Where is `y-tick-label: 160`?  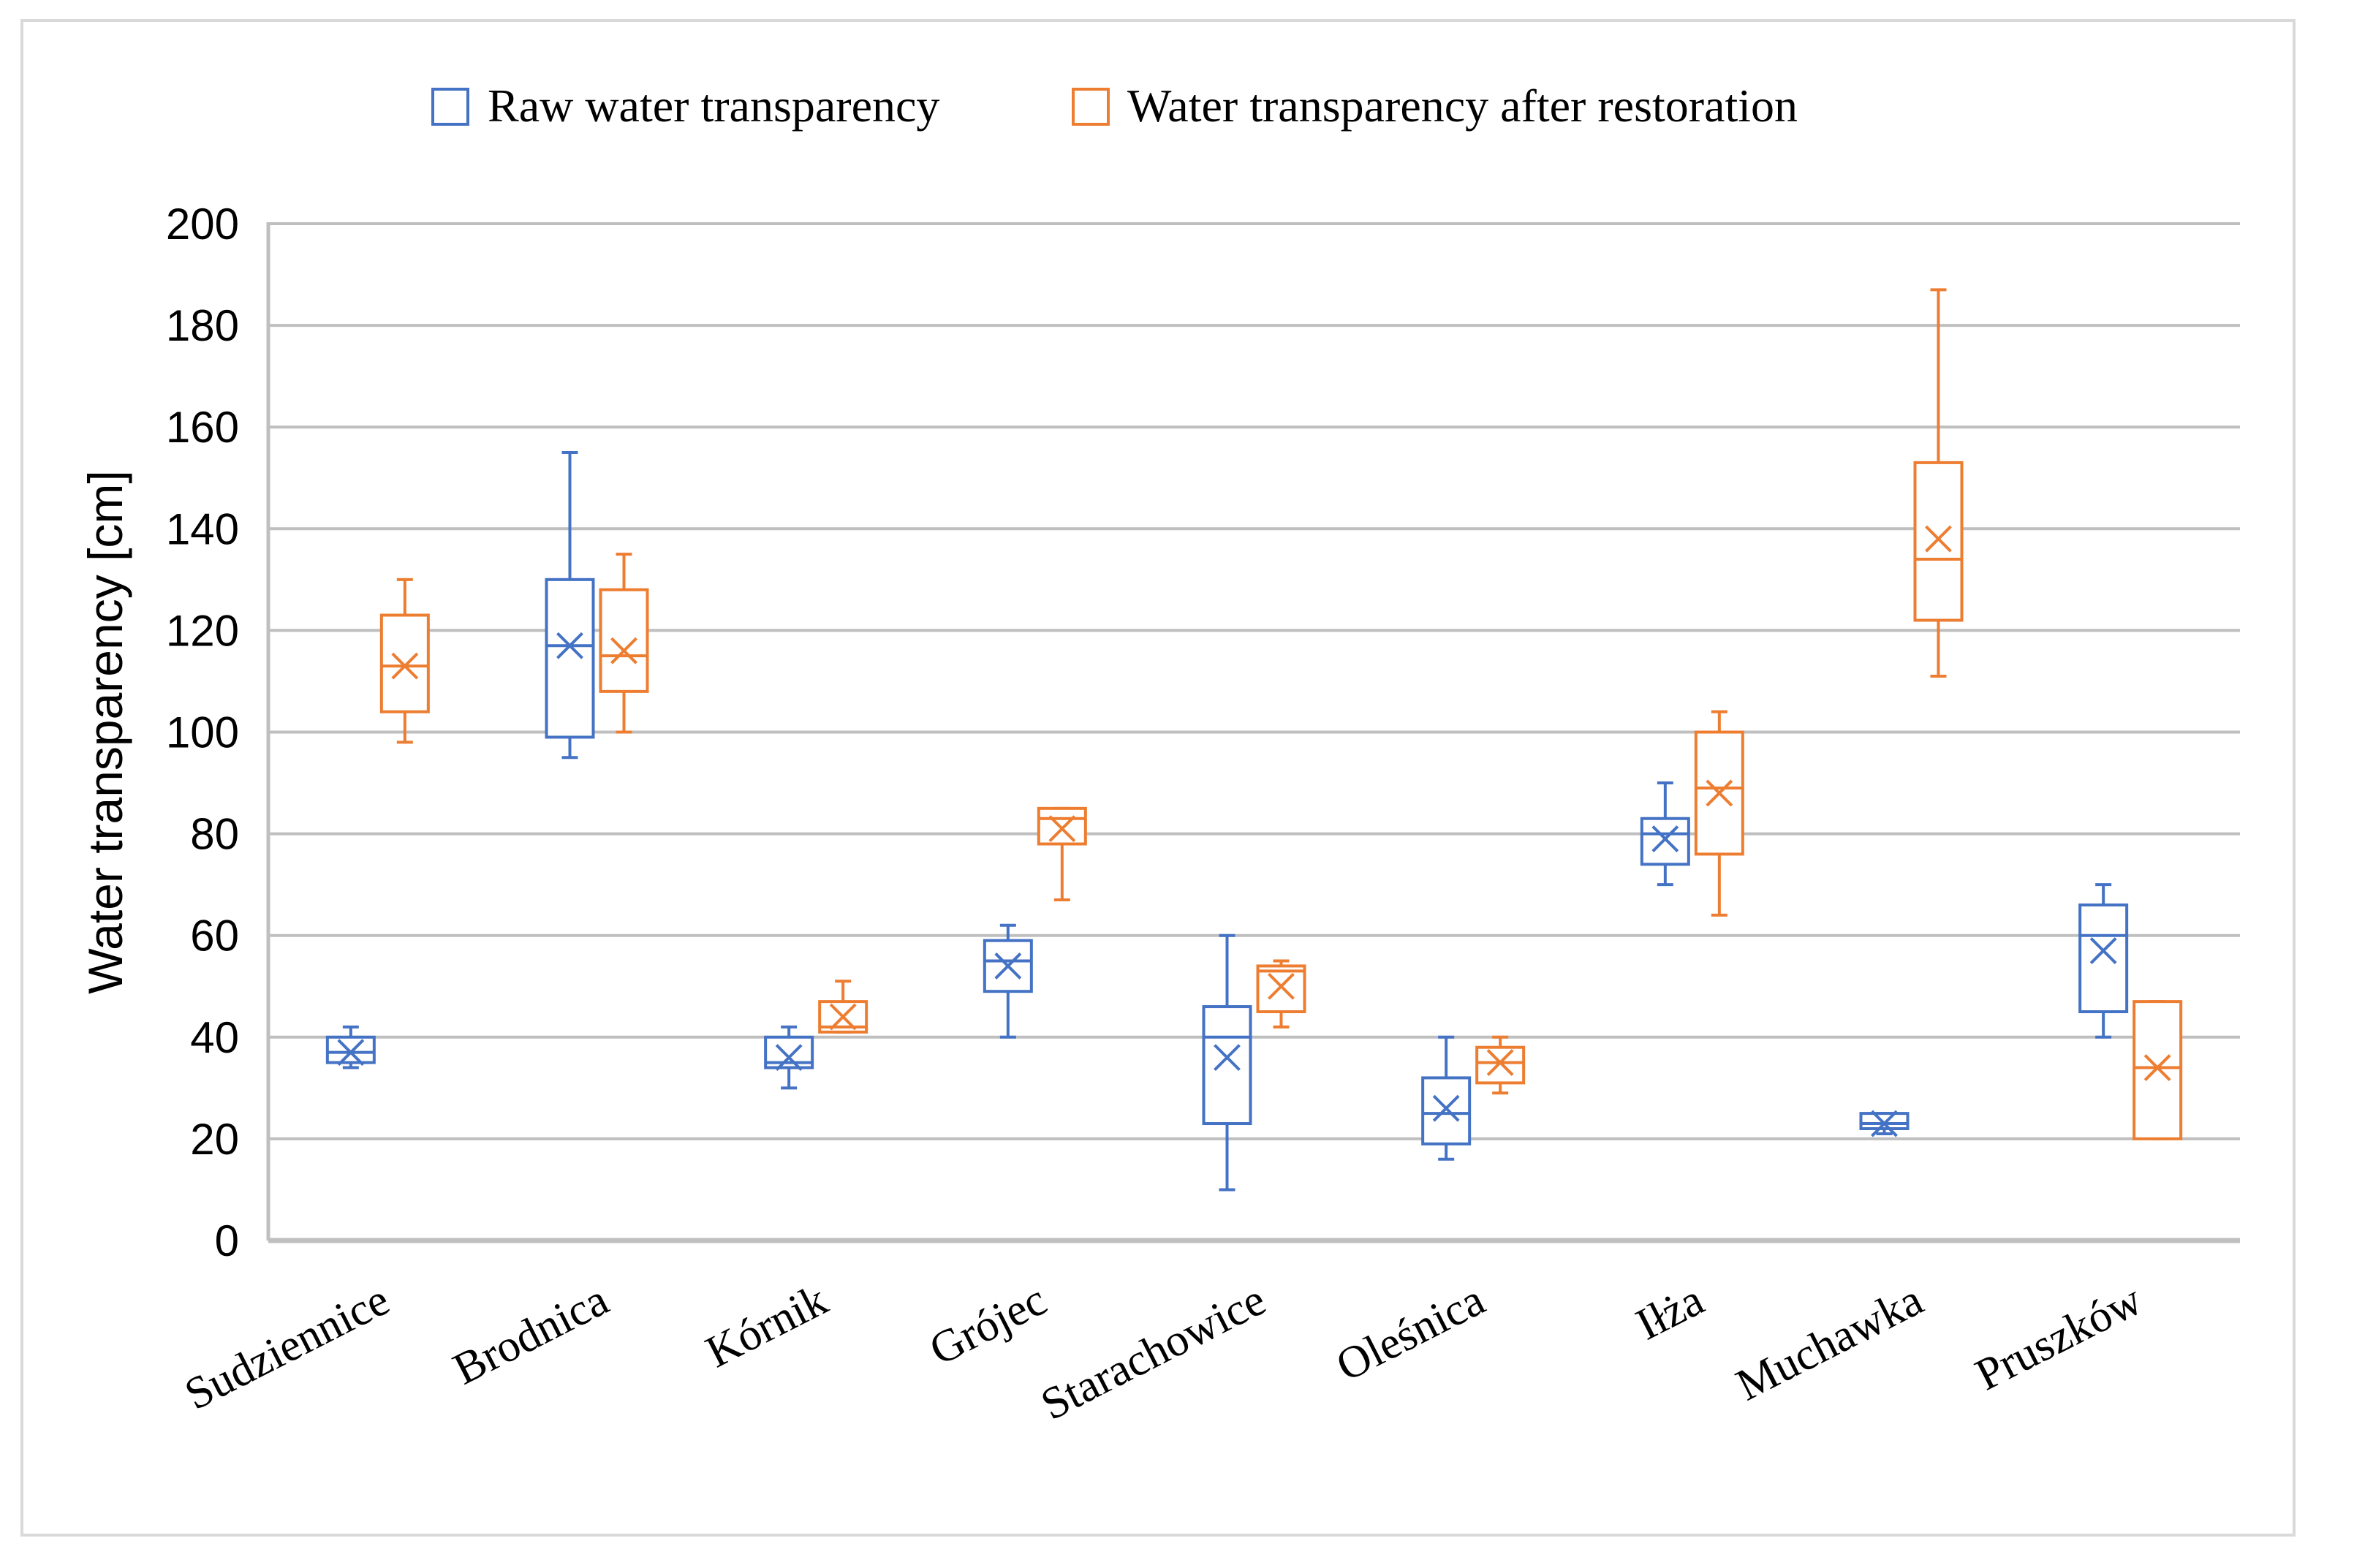 y-tick-label: 160 is located at coordinates (202, 428).